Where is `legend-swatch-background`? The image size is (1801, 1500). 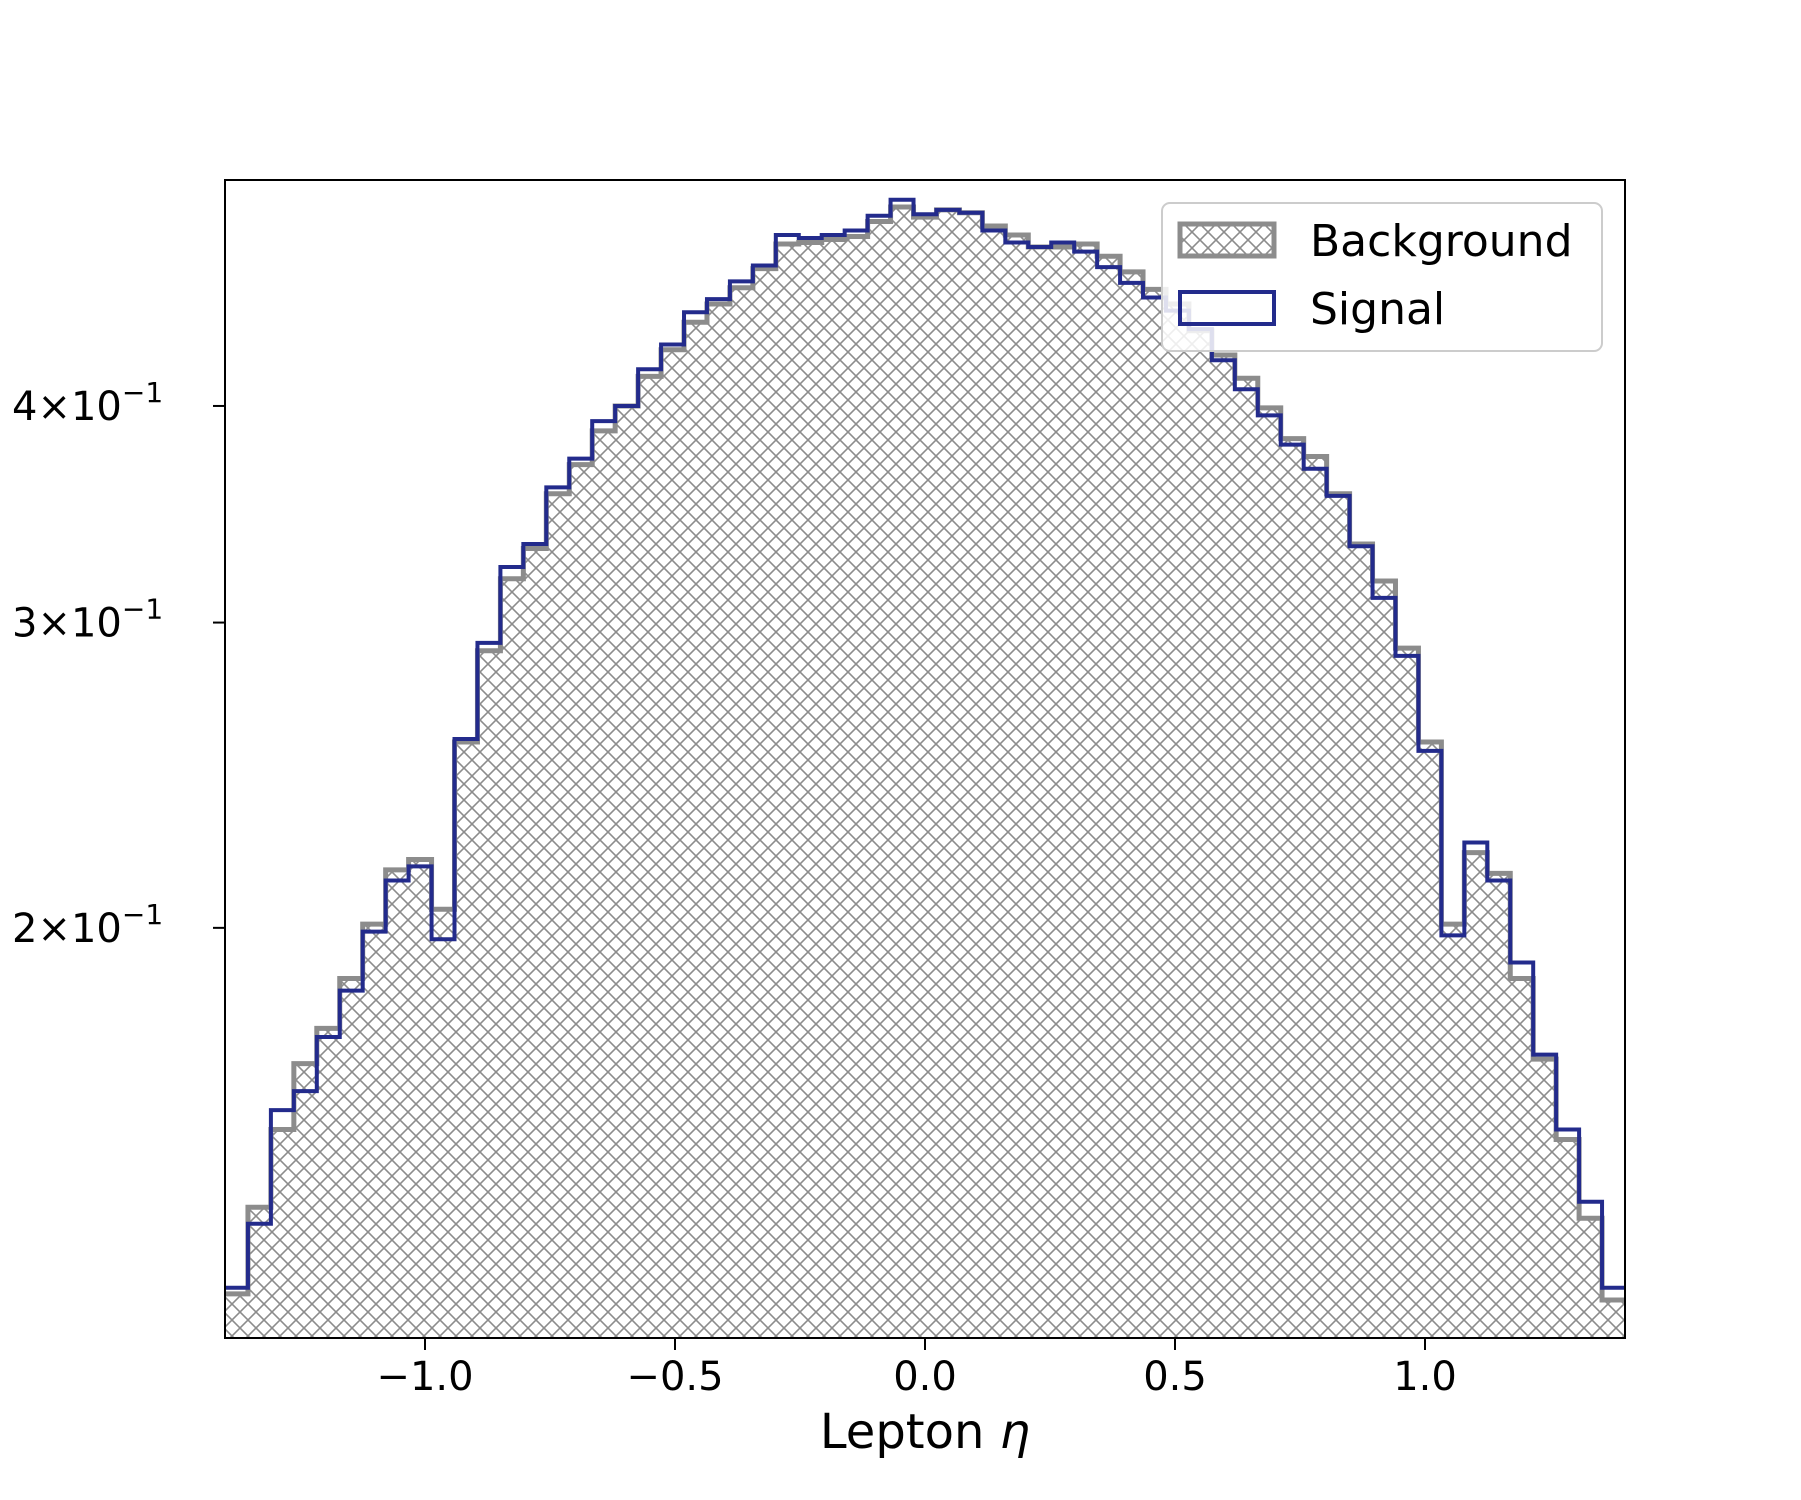 legend-swatch-background is located at coordinates (1227, 240).